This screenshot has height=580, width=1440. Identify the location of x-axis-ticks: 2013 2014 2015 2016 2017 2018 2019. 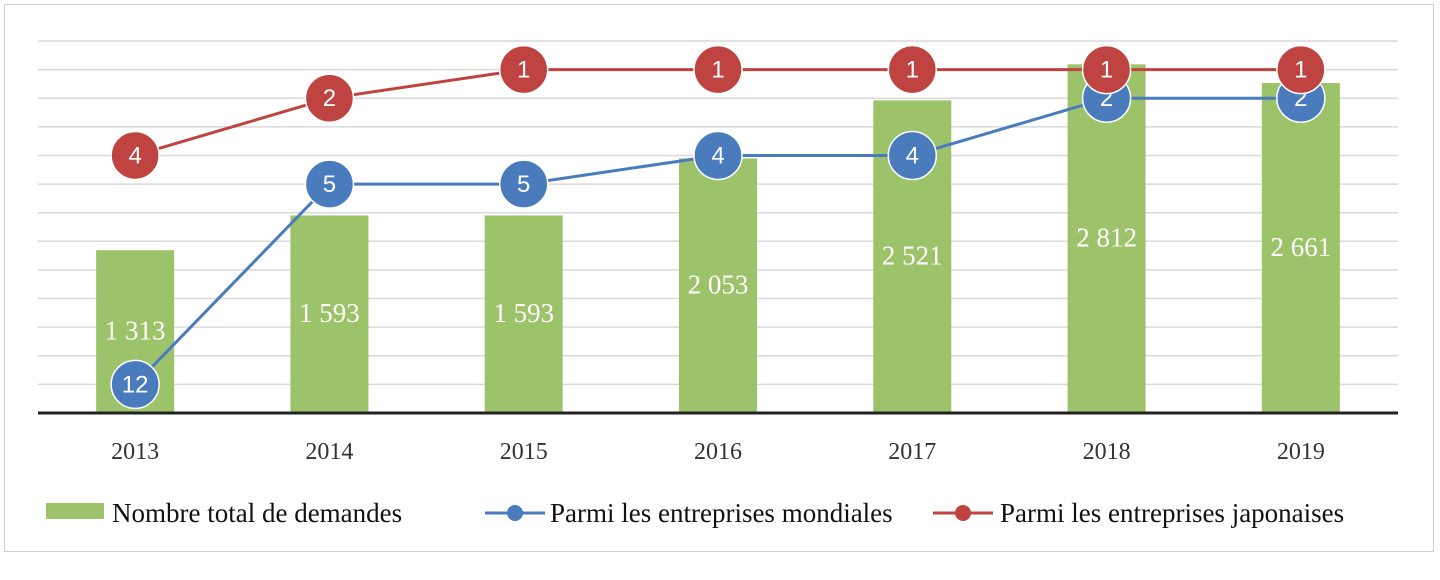
(718, 452).